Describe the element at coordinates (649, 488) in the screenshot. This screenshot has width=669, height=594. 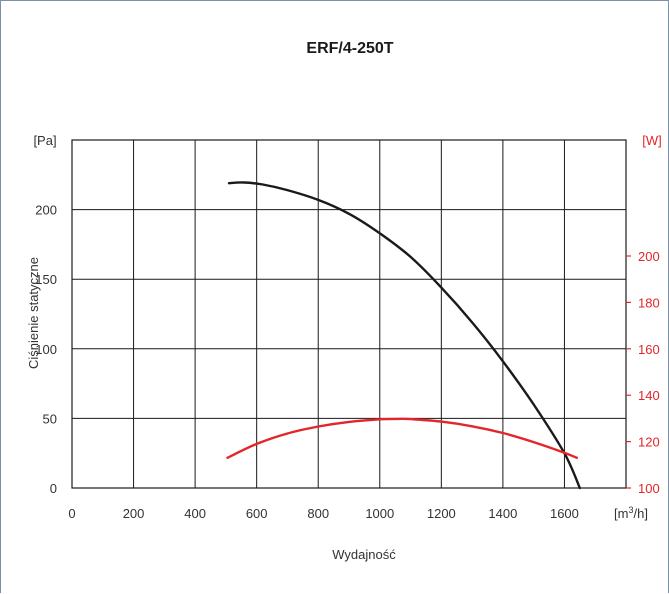
I see `y2-tick-label: 100` at that location.